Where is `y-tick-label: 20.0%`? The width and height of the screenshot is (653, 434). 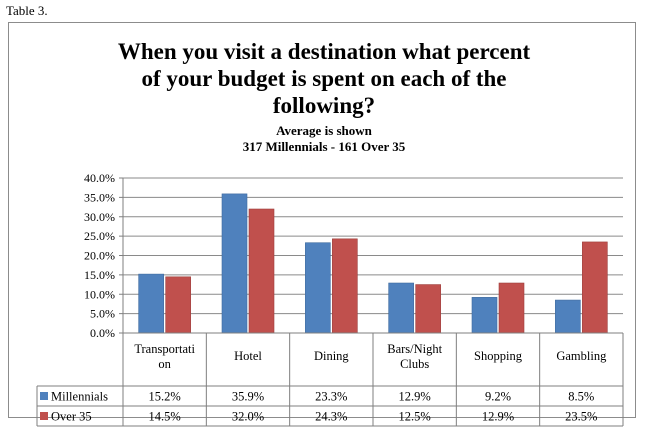 y-tick-label: 20.0% is located at coordinates (99, 256).